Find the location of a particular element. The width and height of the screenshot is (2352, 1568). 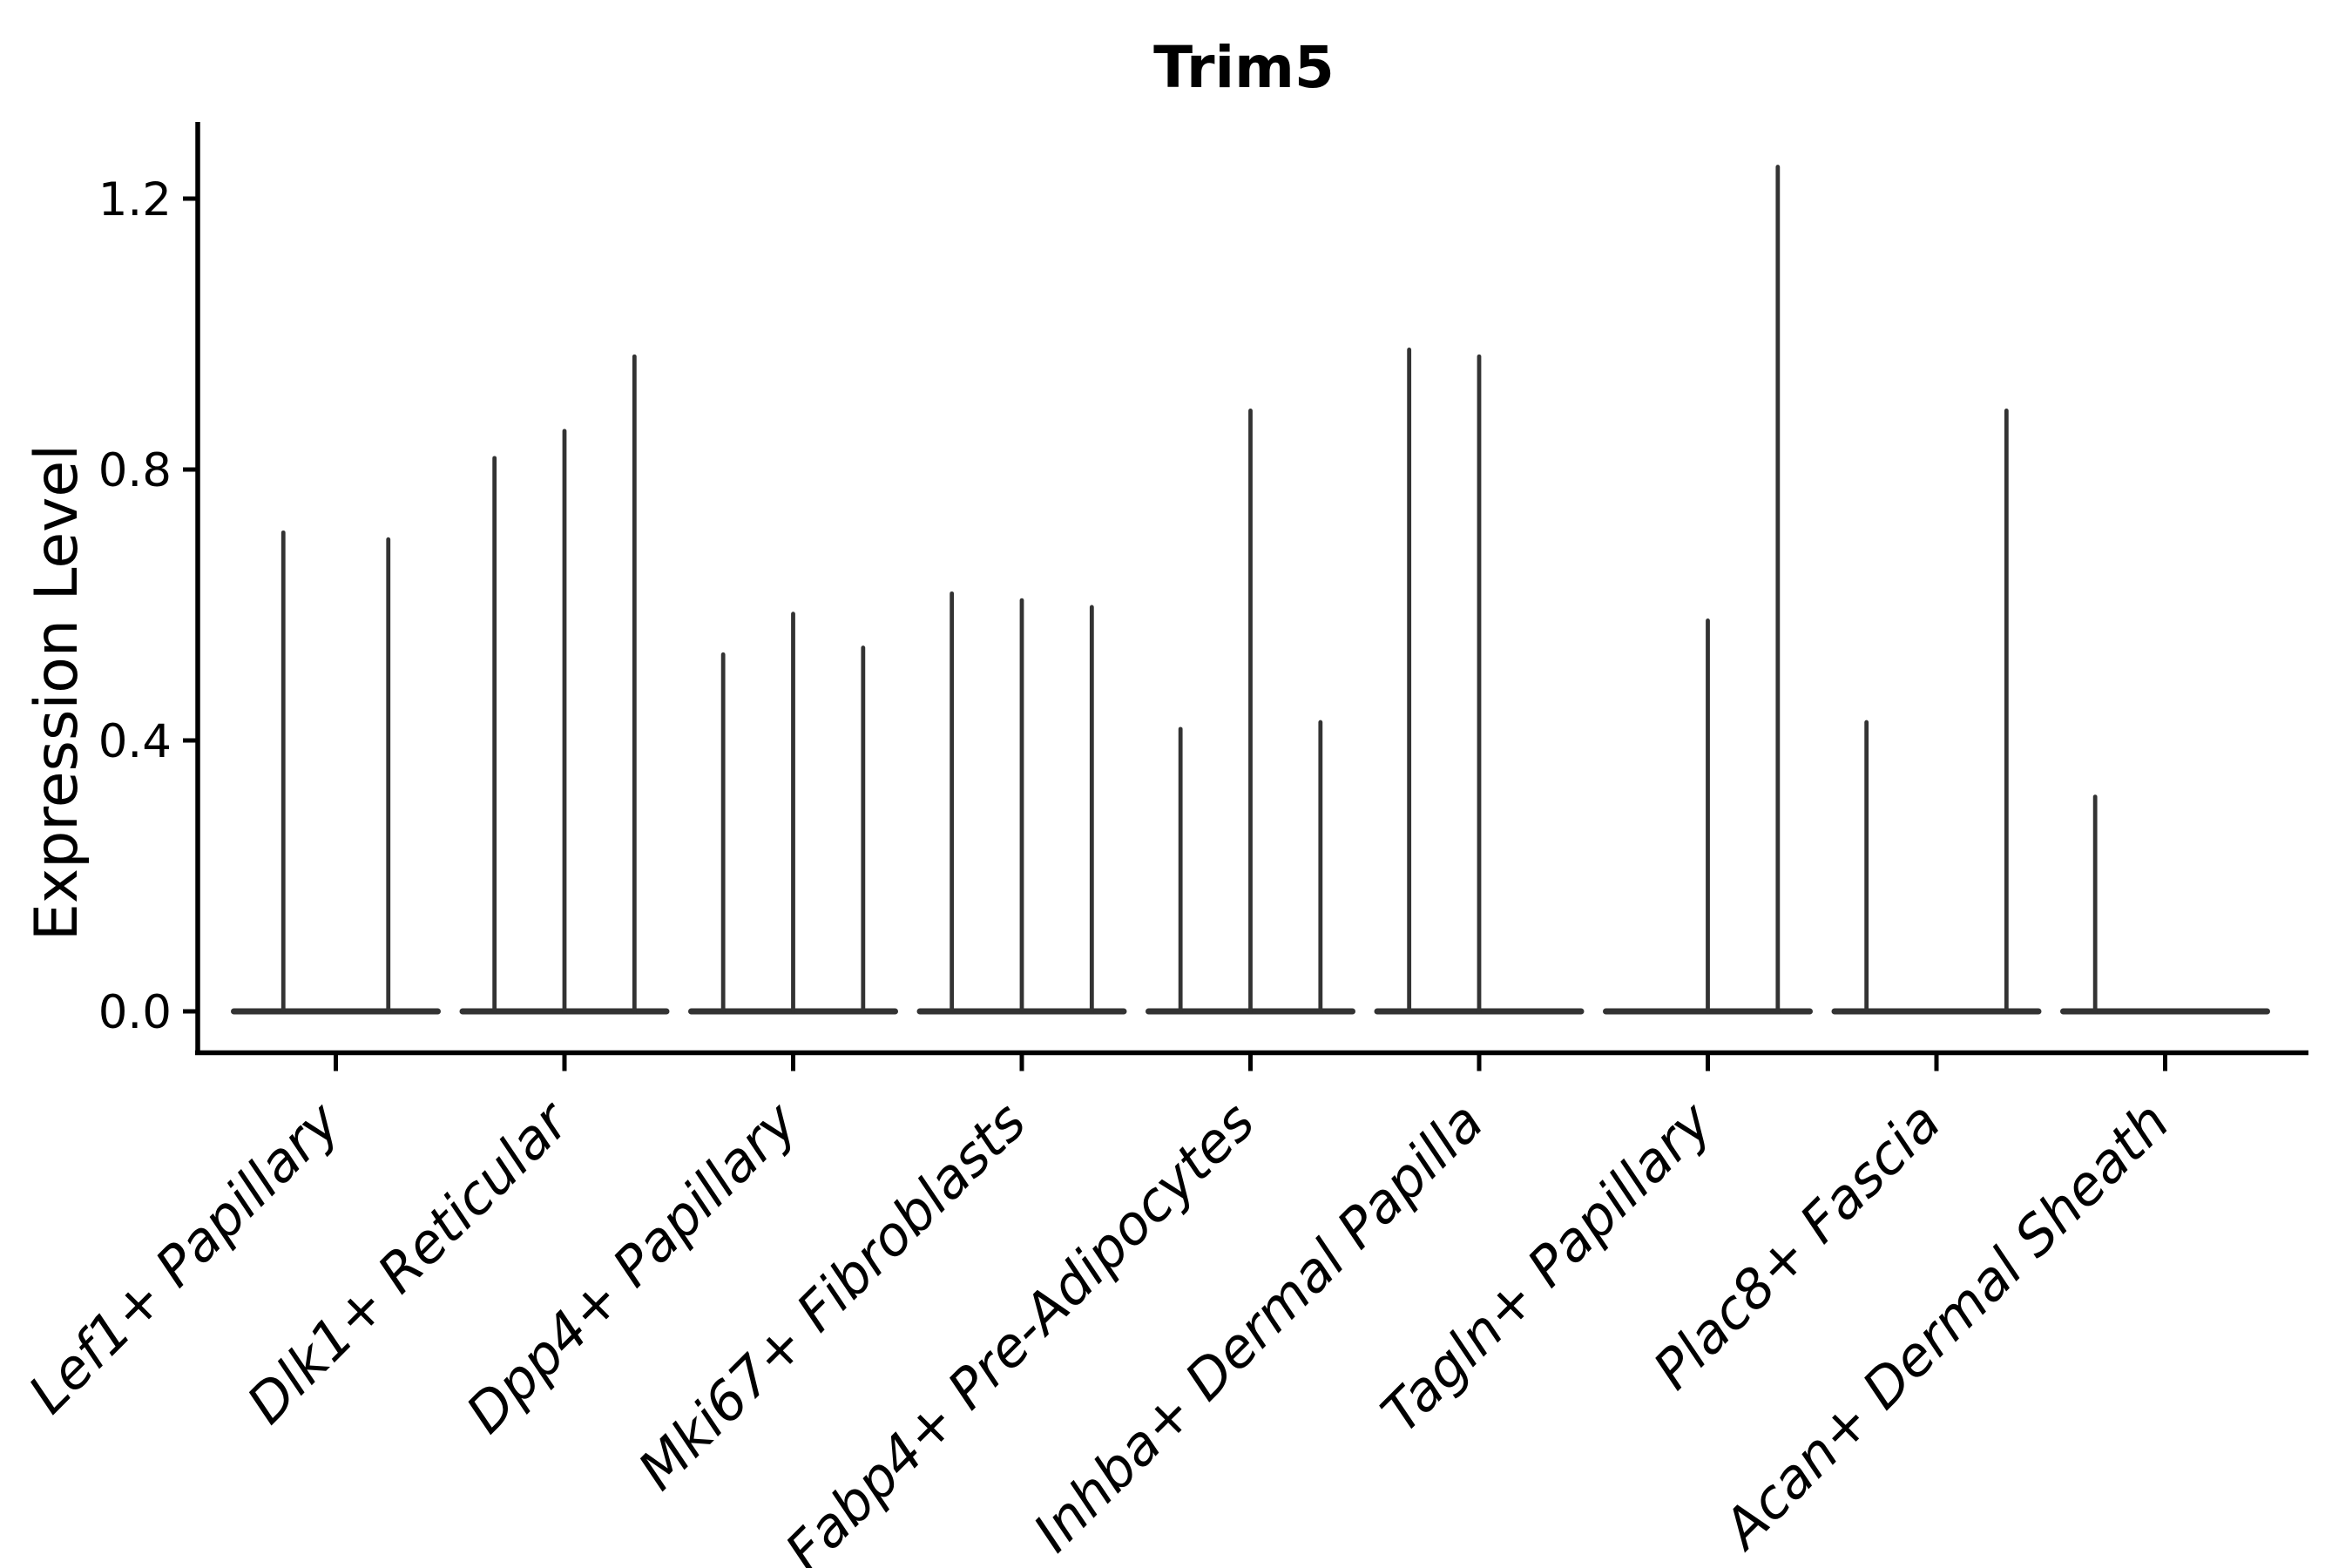

x-tick-label: Inhba+ Dermal Papilla is located at coordinates (1258, 1327).